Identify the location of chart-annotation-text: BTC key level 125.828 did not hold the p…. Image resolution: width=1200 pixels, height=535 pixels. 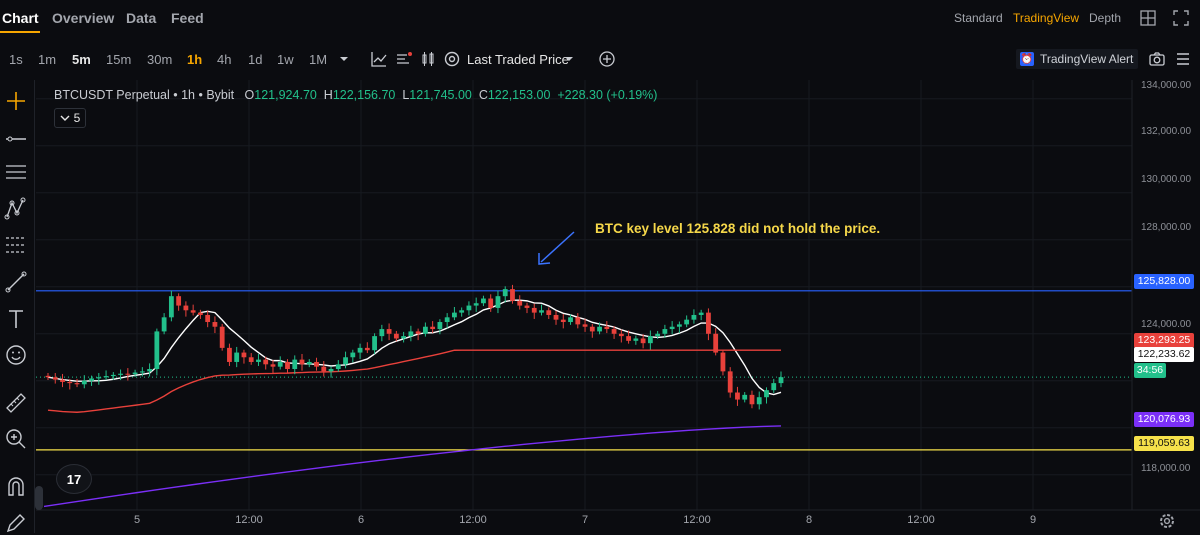
(738, 228).